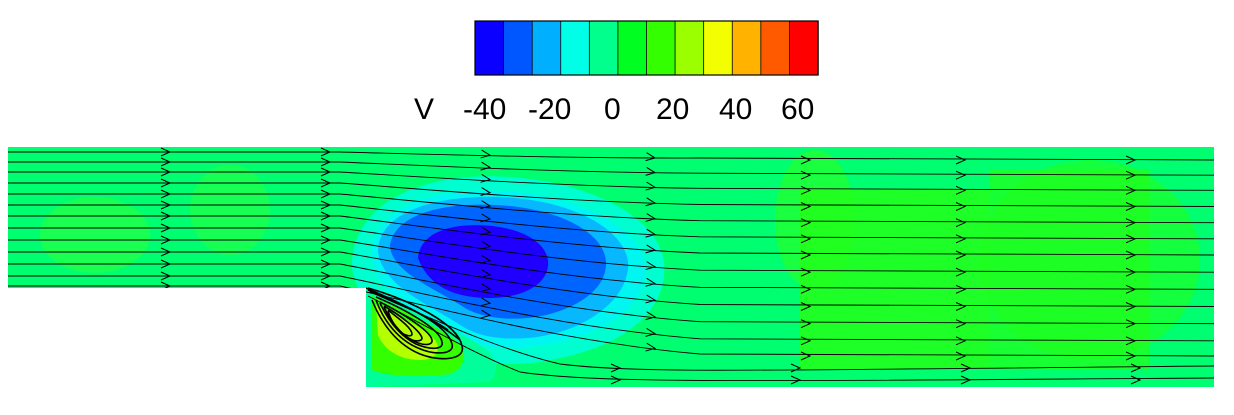 The height and width of the screenshot is (415, 1234). I want to click on colorbar: V -40 -20 0 20 40 60, so click(616, 73).